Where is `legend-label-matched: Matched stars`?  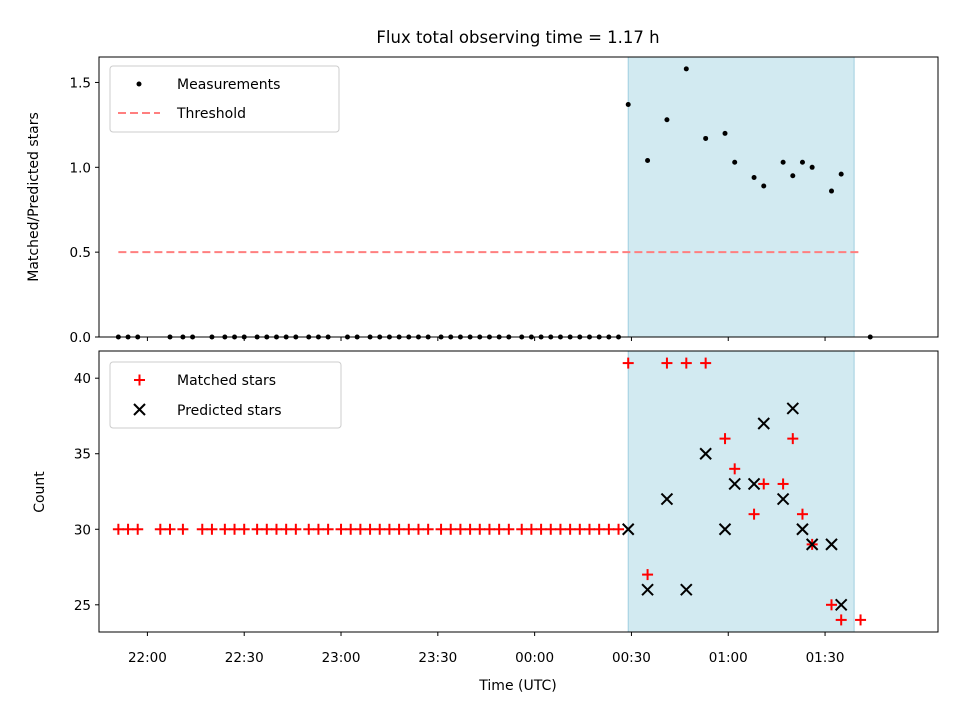 legend-label-matched: Matched stars is located at coordinates (226, 381).